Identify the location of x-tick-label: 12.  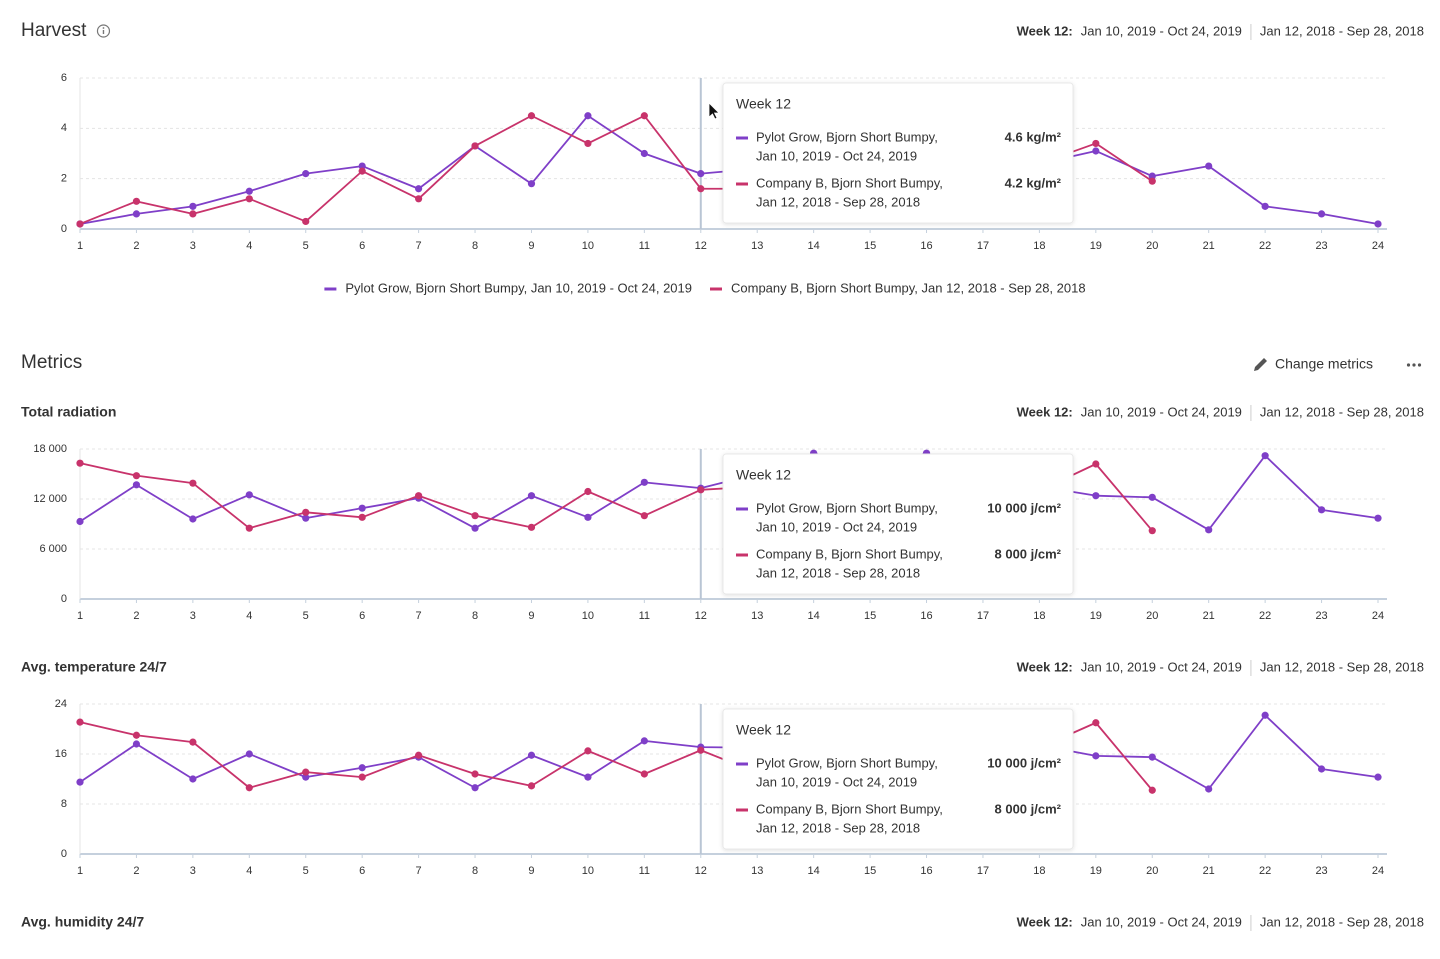
(701, 871).